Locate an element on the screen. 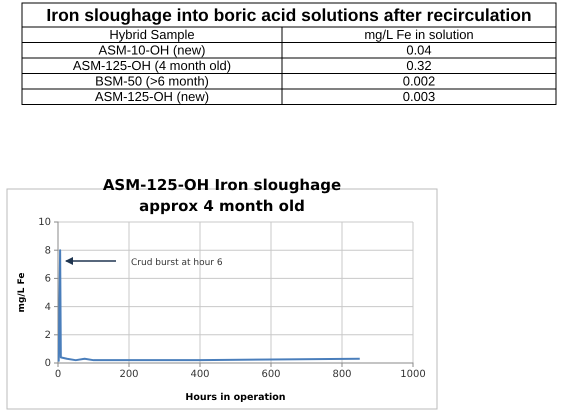 The height and width of the screenshot is (414, 568). y-tick-label: 0 is located at coordinates (47, 364).